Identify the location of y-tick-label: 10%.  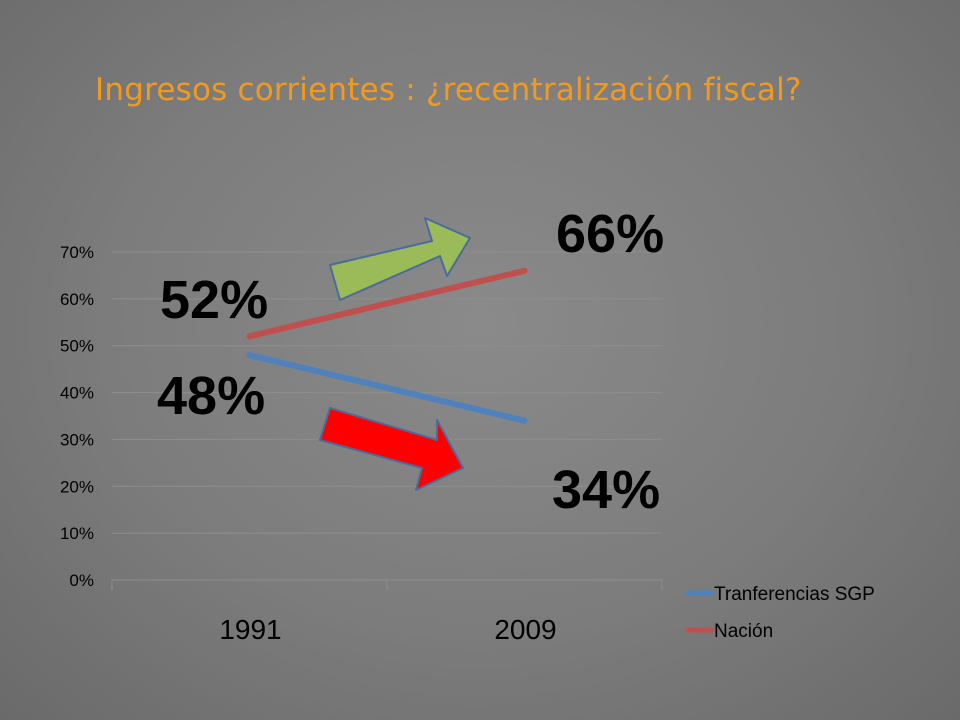
(77, 533).